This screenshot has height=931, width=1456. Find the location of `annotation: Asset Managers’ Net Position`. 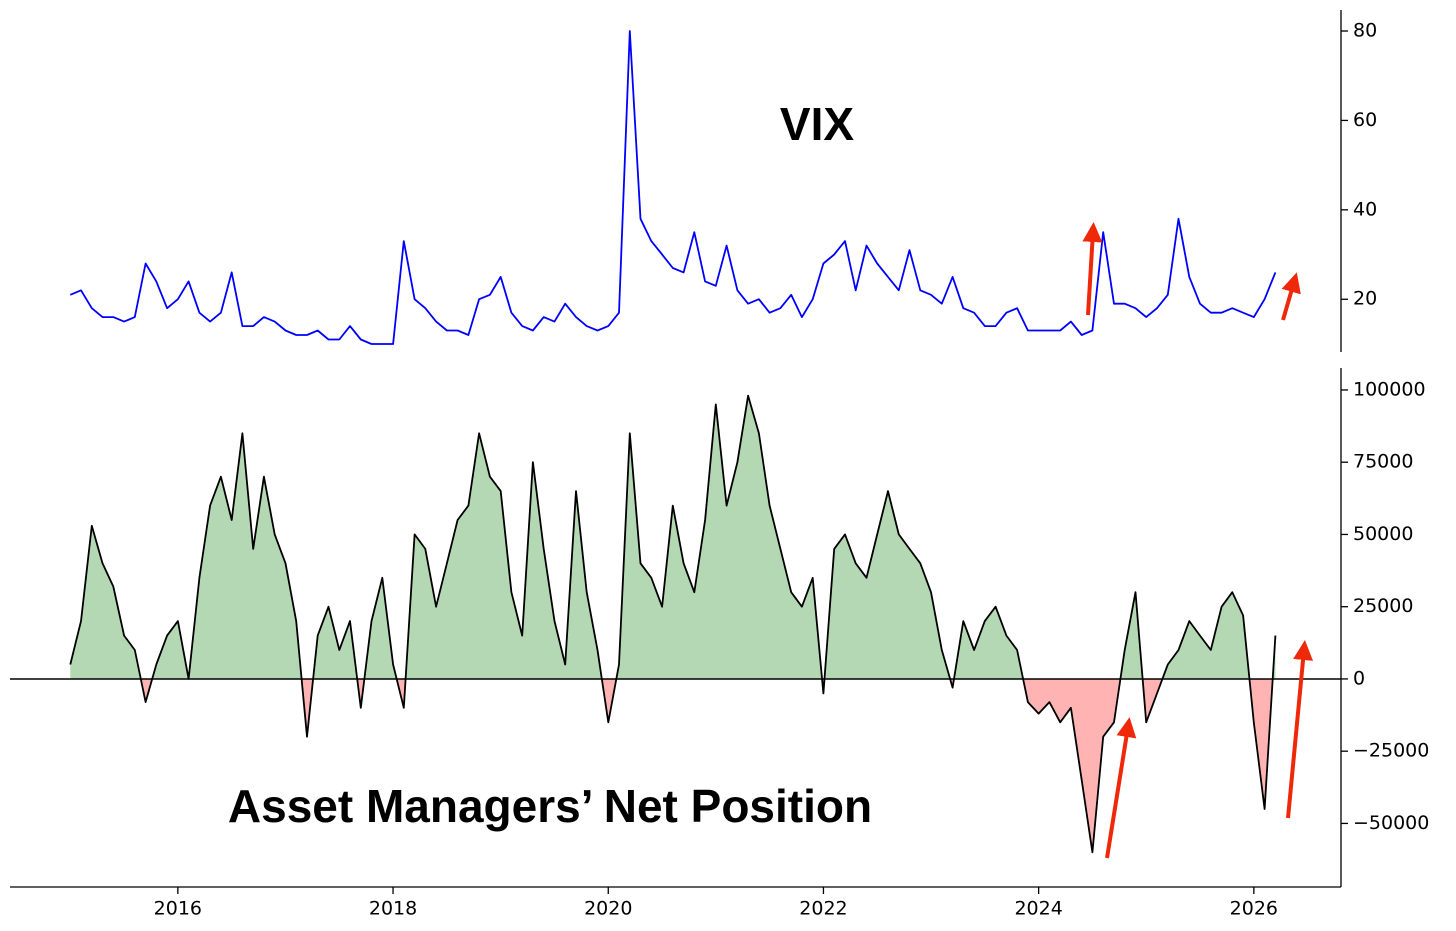

annotation: Asset Managers’ Net Position is located at coordinates (550, 806).